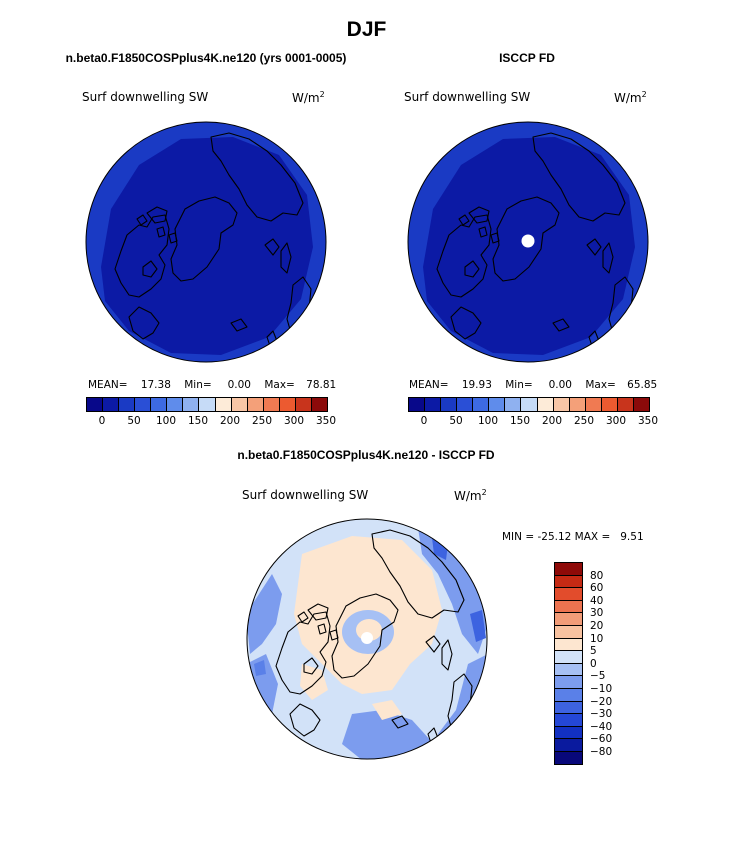 The width and height of the screenshot is (733, 859). I want to click on obs-colorbar, so click(529, 404).